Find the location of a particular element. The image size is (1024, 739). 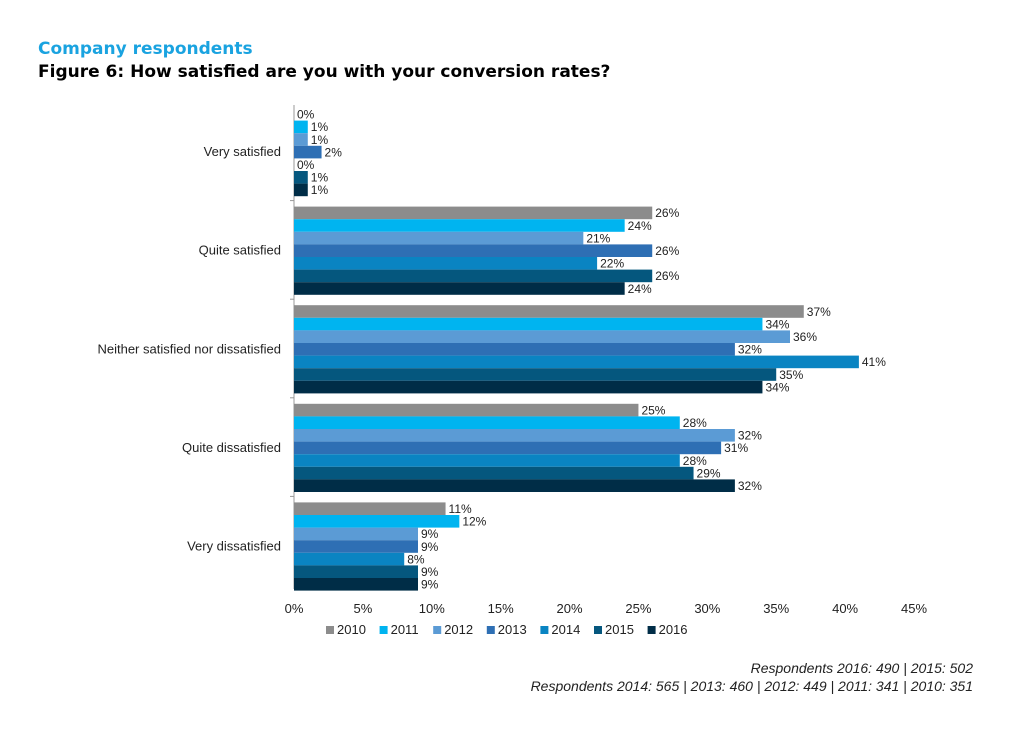

data-label-very-satisfied-2011: 1% is located at coordinates (320, 127).